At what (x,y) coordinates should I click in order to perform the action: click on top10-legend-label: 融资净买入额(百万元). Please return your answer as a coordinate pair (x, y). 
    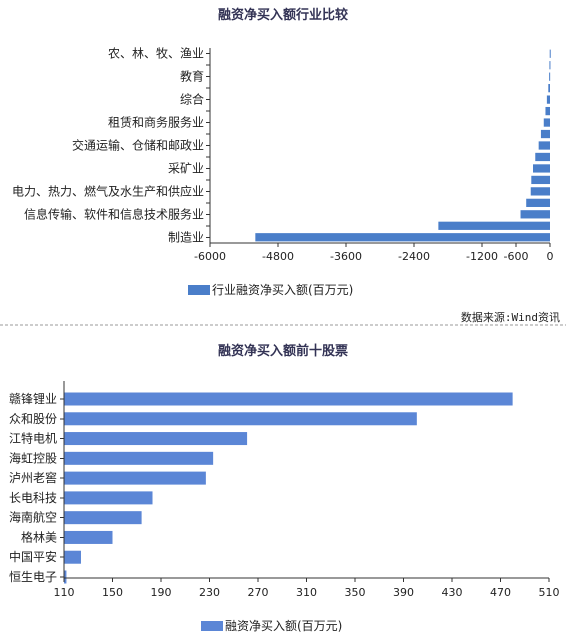
    Looking at the image, I should click on (283, 626).